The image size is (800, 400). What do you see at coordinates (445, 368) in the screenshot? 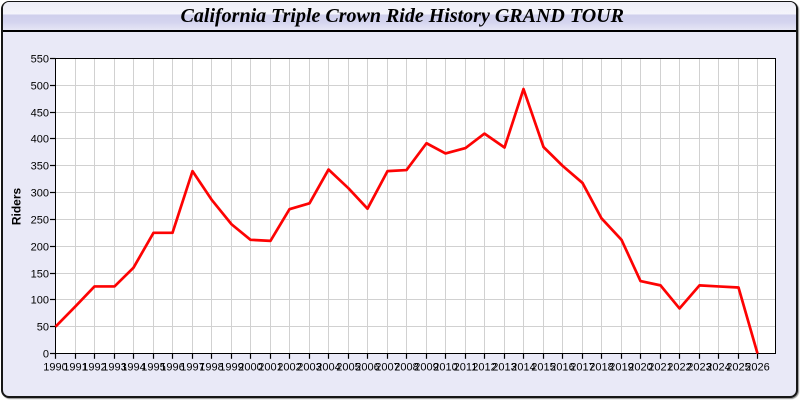
I see `svg-text: 2010` at bounding box center [445, 368].